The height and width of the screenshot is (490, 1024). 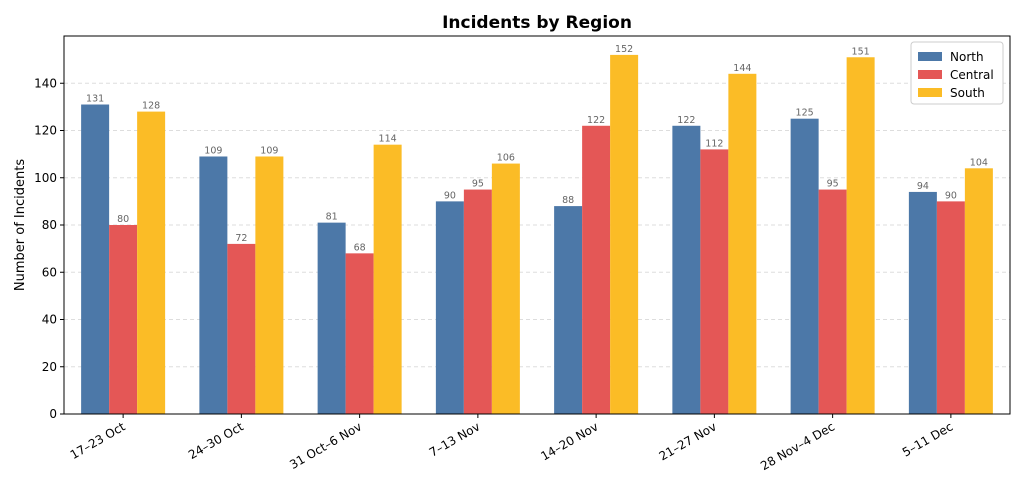 I want to click on data-label: 94, so click(x=923, y=186).